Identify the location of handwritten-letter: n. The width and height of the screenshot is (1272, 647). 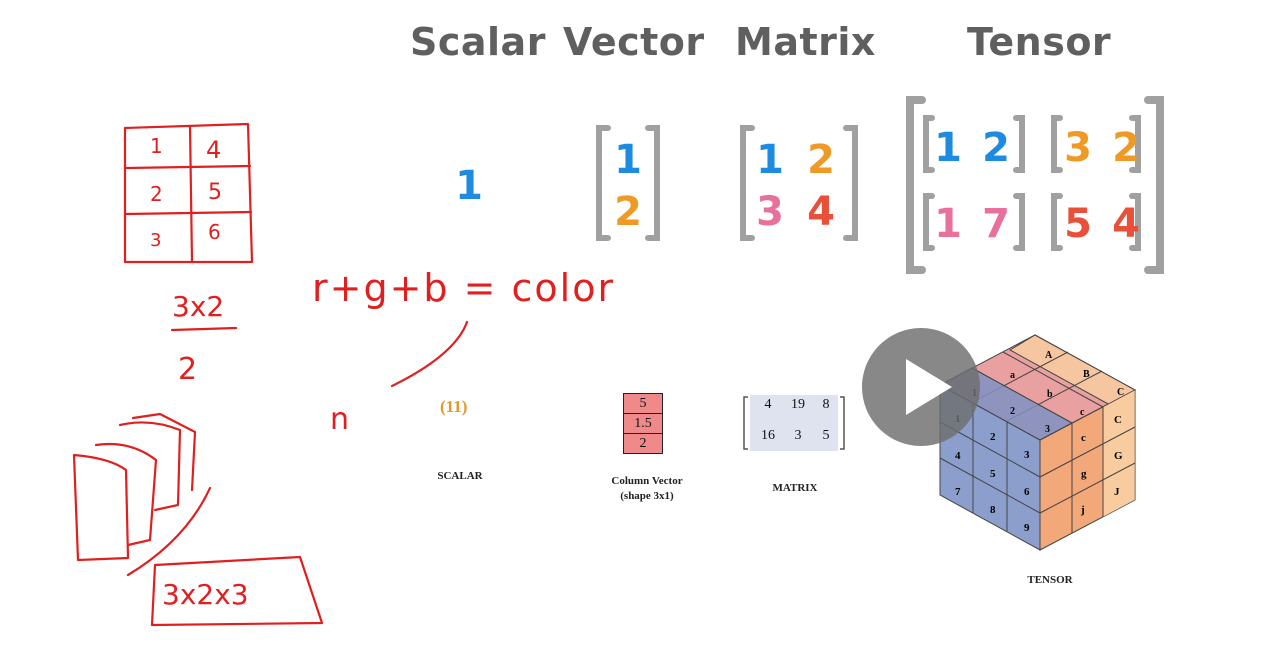
(340, 419).